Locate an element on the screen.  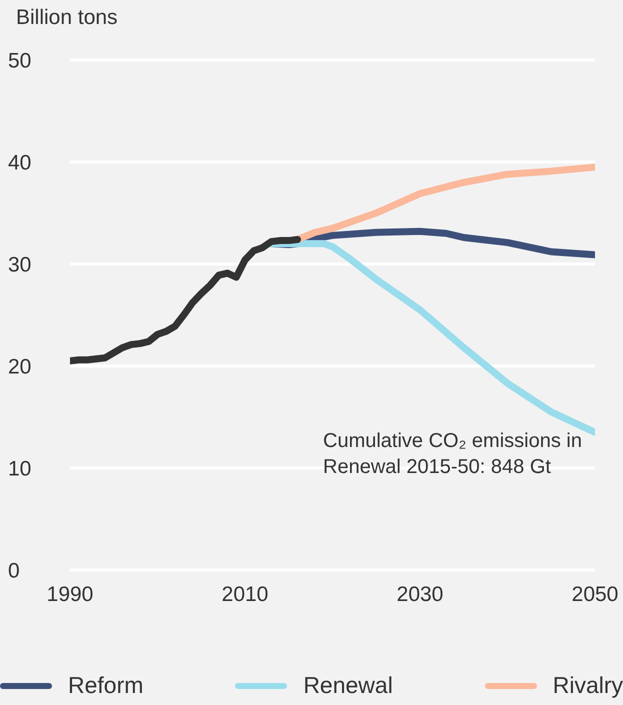
y-tick-label: 0 is located at coordinates (14, 570).